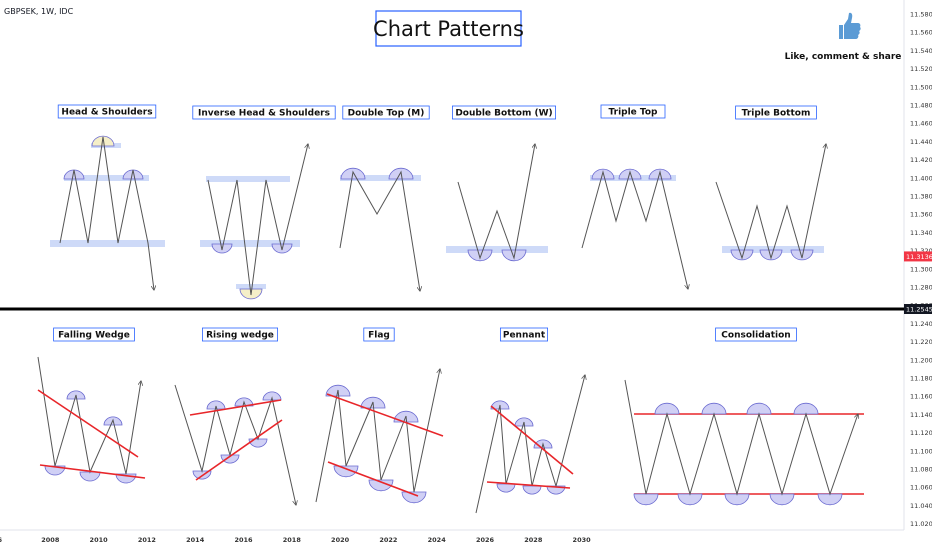 This screenshot has width=932, height=550. Describe the element at coordinates (921, 33) in the screenshot. I see `price-tick-label: 11.5600` at that location.